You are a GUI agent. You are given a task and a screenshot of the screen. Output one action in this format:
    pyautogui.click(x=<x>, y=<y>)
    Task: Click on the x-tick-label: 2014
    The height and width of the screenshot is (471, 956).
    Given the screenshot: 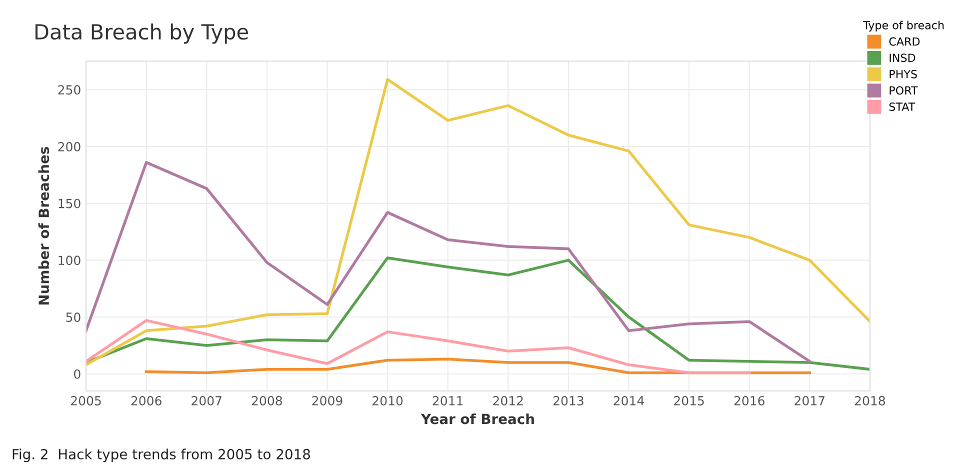 What is the action you would take?
    pyautogui.click(x=629, y=401)
    